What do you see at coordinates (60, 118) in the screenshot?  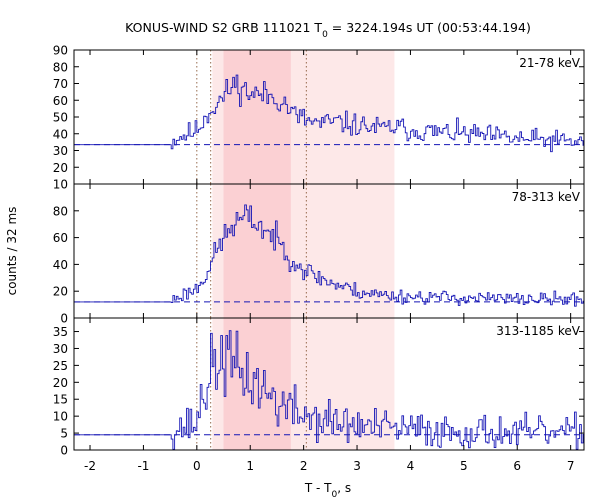 I see `y-tick-label: 50` at bounding box center [60, 118].